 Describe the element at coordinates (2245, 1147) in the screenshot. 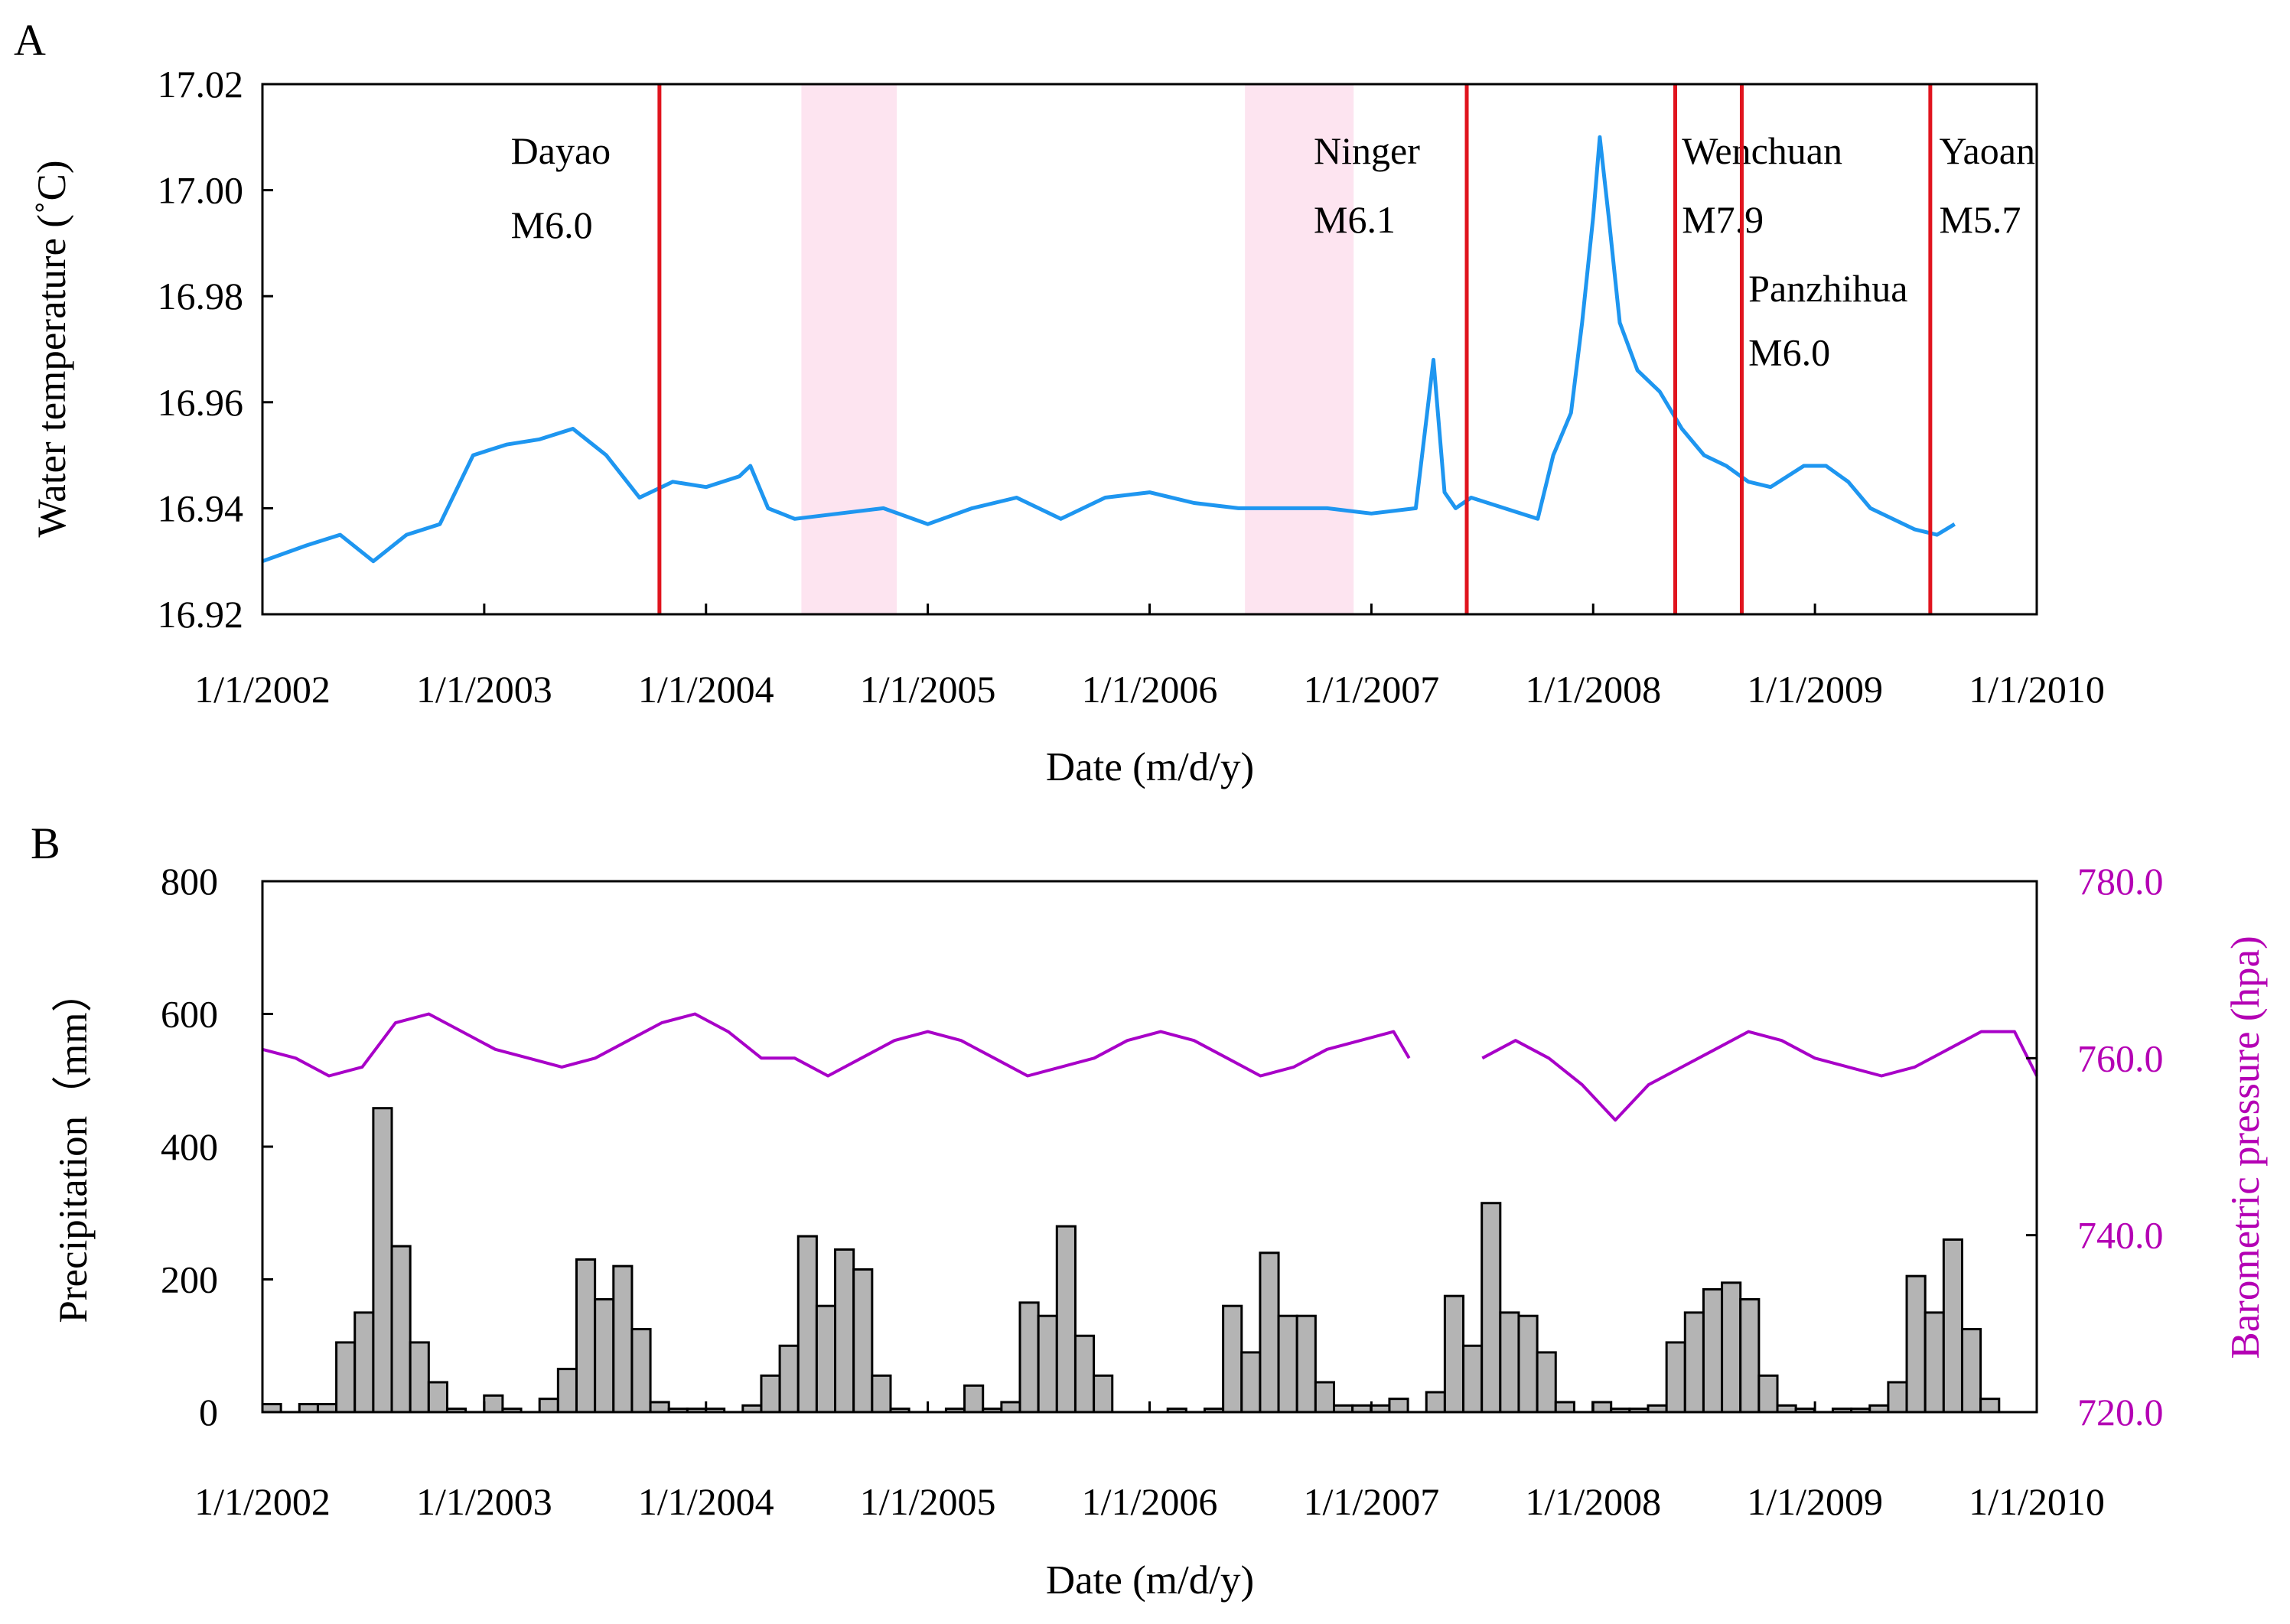

I see `y-axis-title-right: Barometric pressure (hpa)` at that location.